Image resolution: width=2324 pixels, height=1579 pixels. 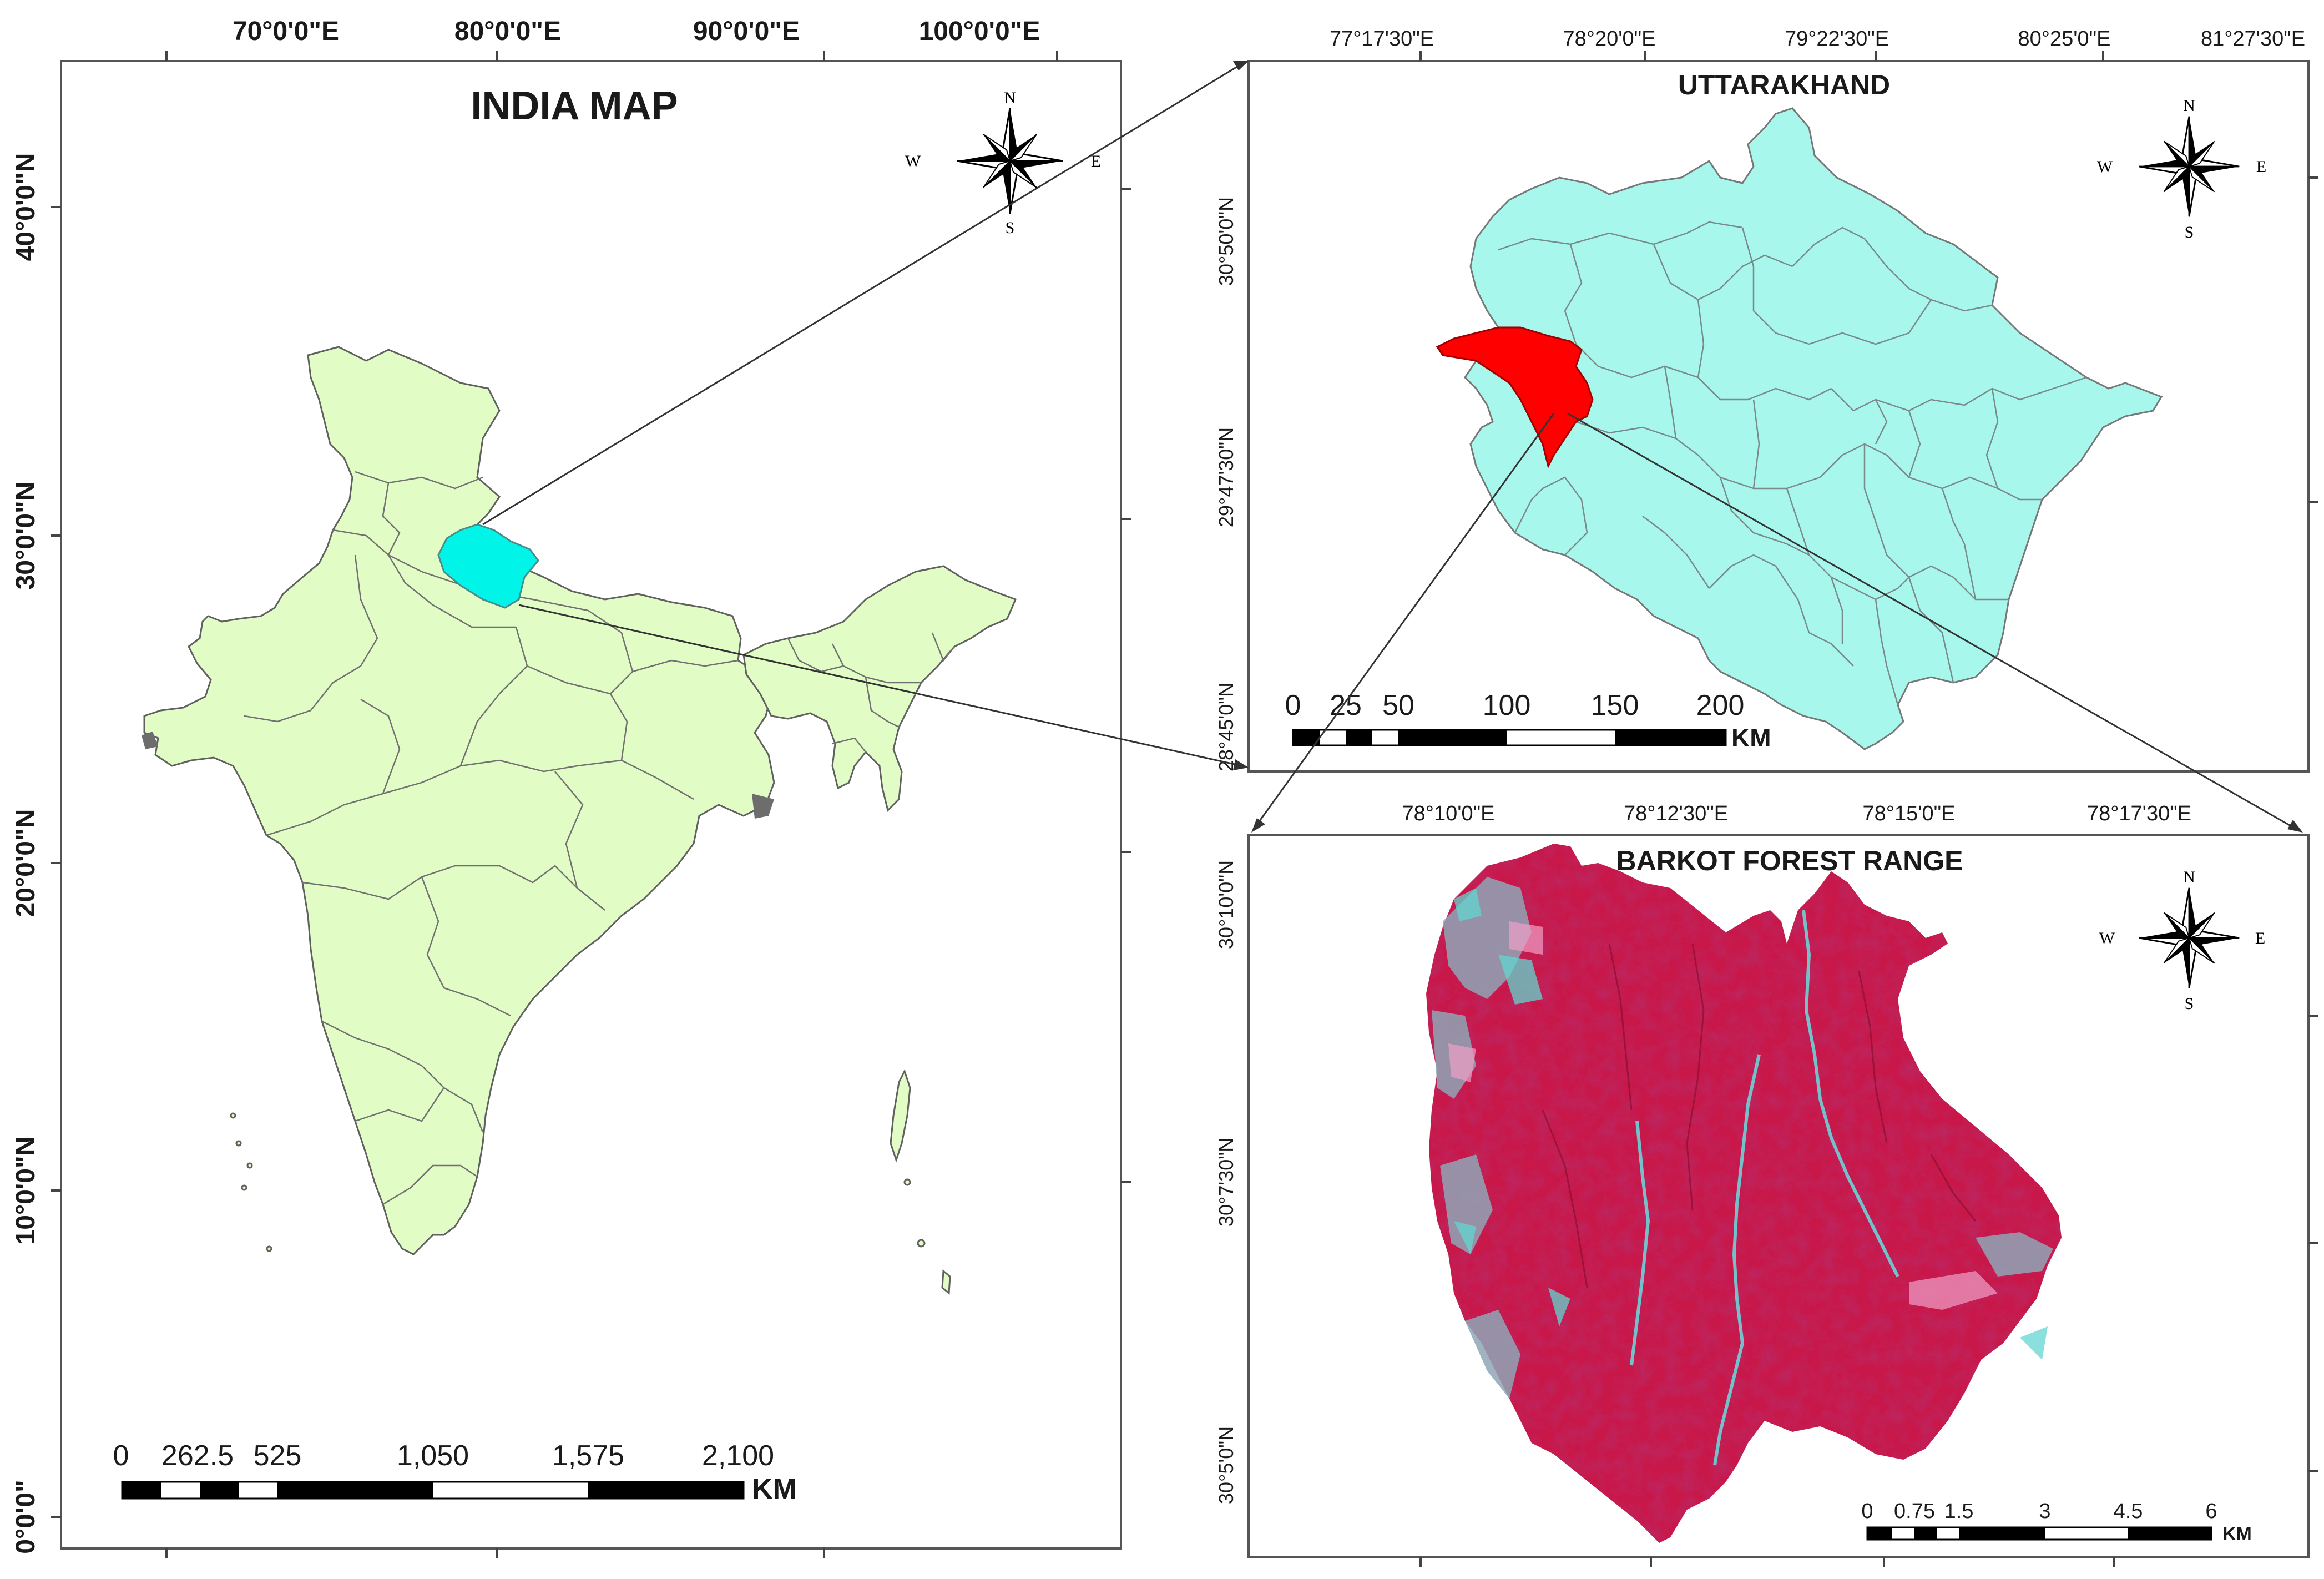 What do you see at coordinates (1837, 39) in the screenshot?
I see `uttarakhand-lon-label: 79°22'30"E` at bounding box center [1837, 39].